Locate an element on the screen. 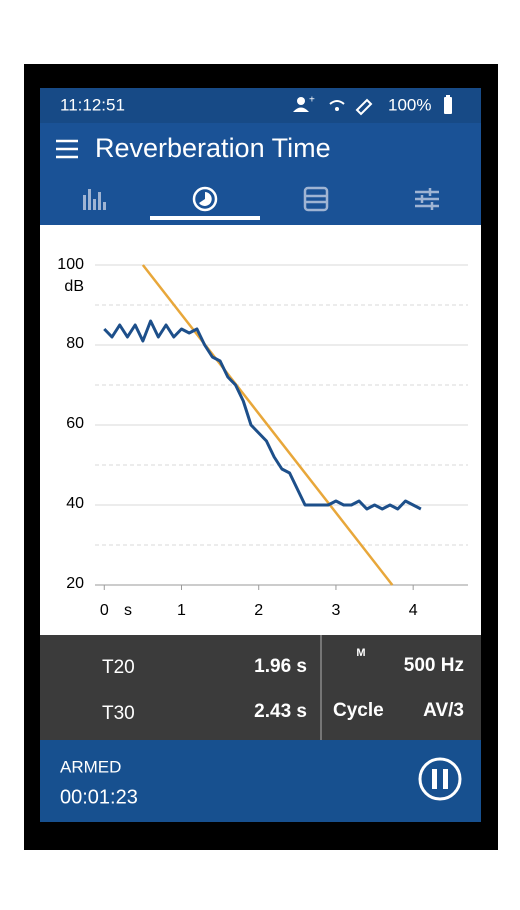  t30-label: T30 is located at coordinates (118, 713).